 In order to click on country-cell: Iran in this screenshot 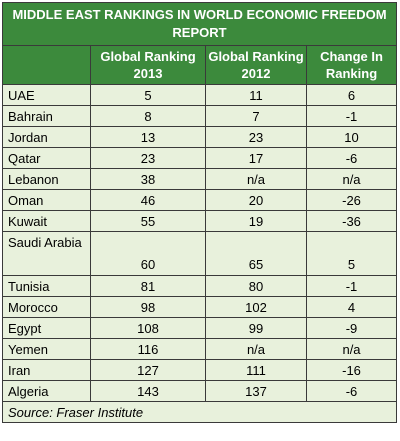, I will do `click(46, 370)`.